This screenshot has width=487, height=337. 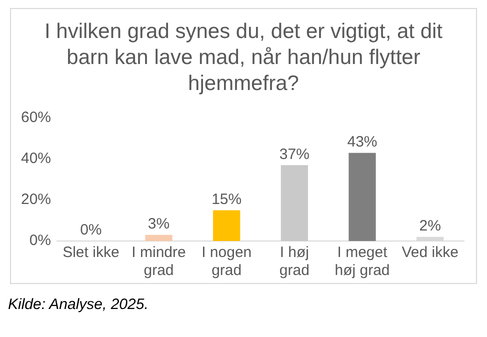 What do you see at coordinates (79, 304) in the screenshot?
I see `text: Kilde: Analyse, 2025.` at bounding box center [79, 304].